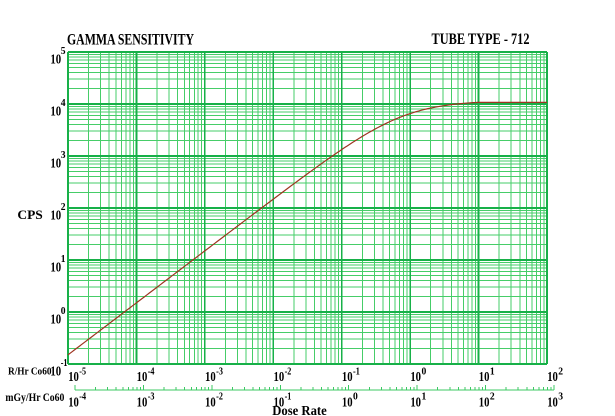 This screenshot has width=615, height=416. Describe the element at coordinates (299, 409) in the screenshot. I see `svg-text: Dose Rate` at that location.